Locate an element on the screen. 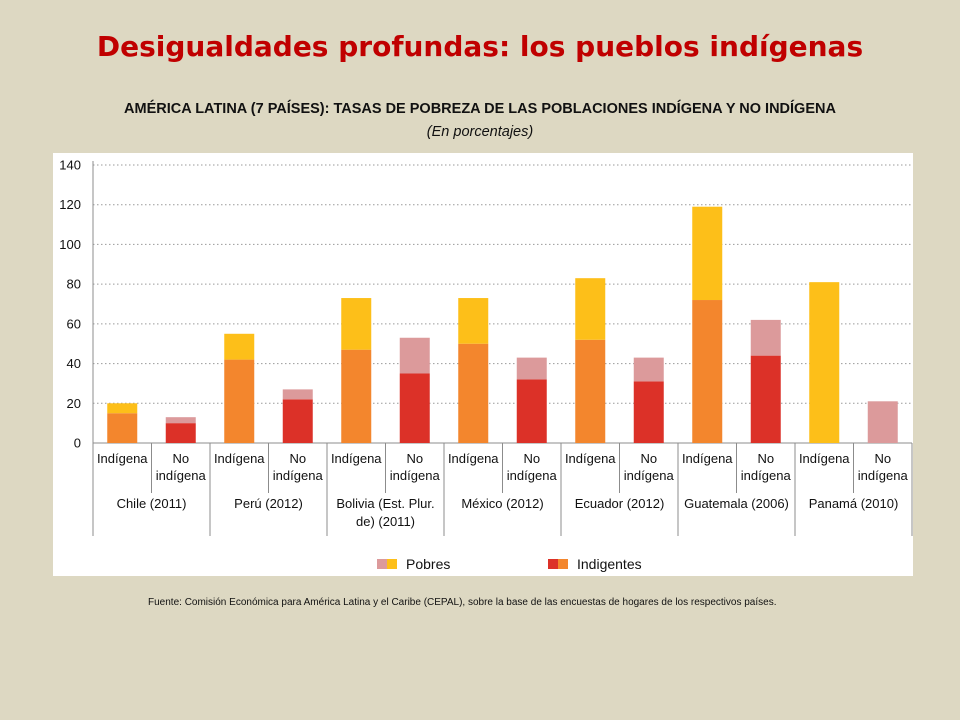 The height and width of the screenshot is (720, 960). group-label: Ecuador (2012) is located at coordinates (620, 503).